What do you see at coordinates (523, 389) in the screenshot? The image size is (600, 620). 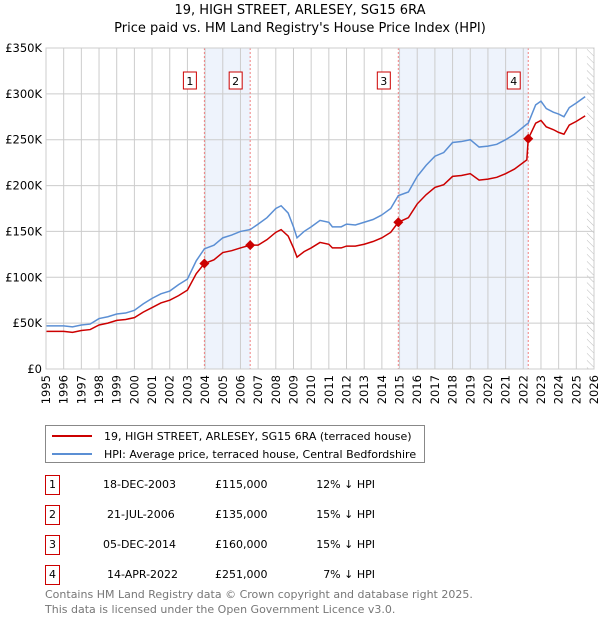 I see `x-tick-label: 2022` at bounding box center [523, 389].